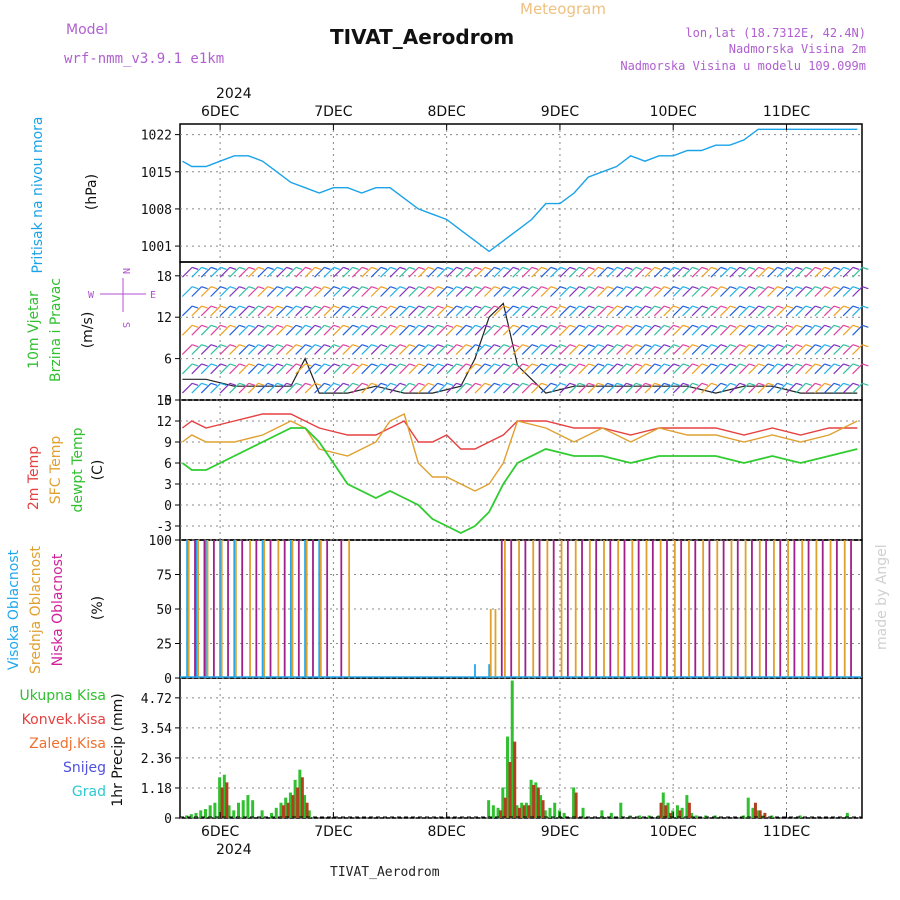 Image resolution: width=900 pixels, height=900 pixels. Describe the element at coordinates (89, 792) in the screenshot. I see `precip-legend-item: Grad` at that location.